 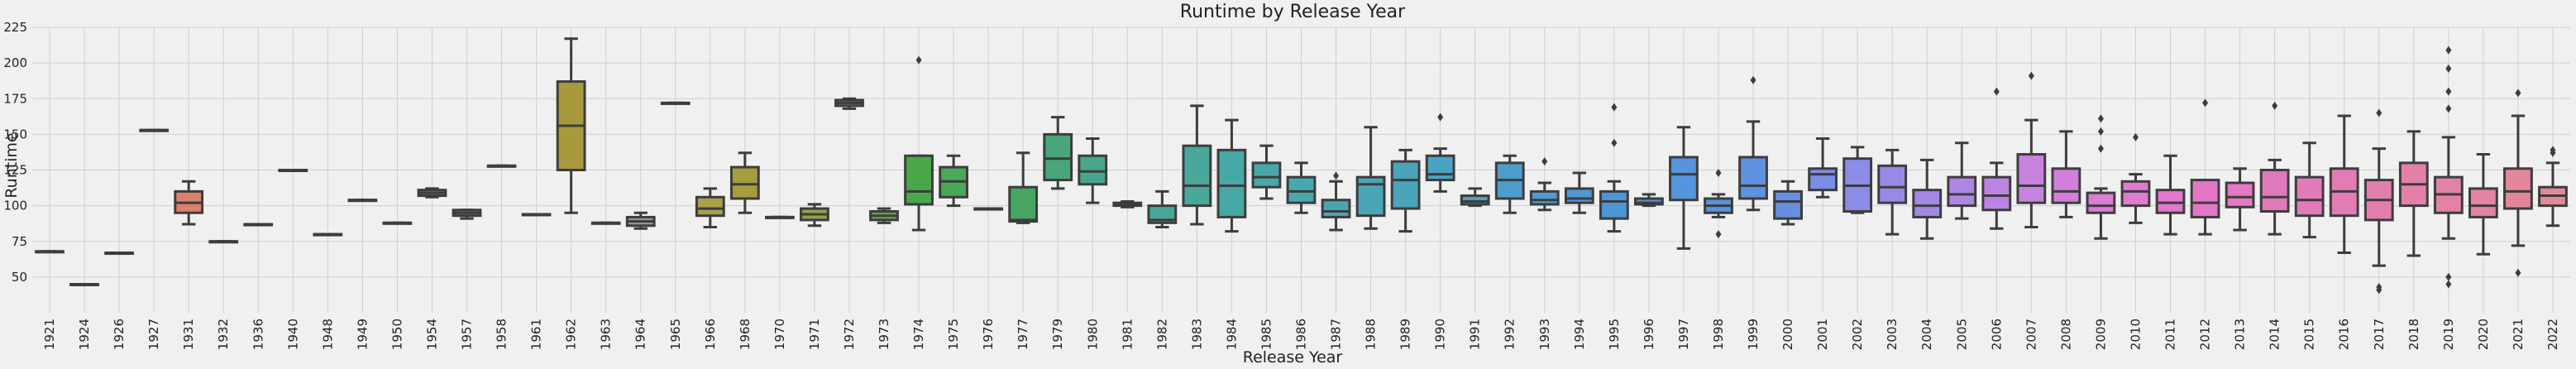 What do you see at coordinates (536, 334) in the screenshot?
I see `x-tick-label: 1961` at bounding box center [536, 334].